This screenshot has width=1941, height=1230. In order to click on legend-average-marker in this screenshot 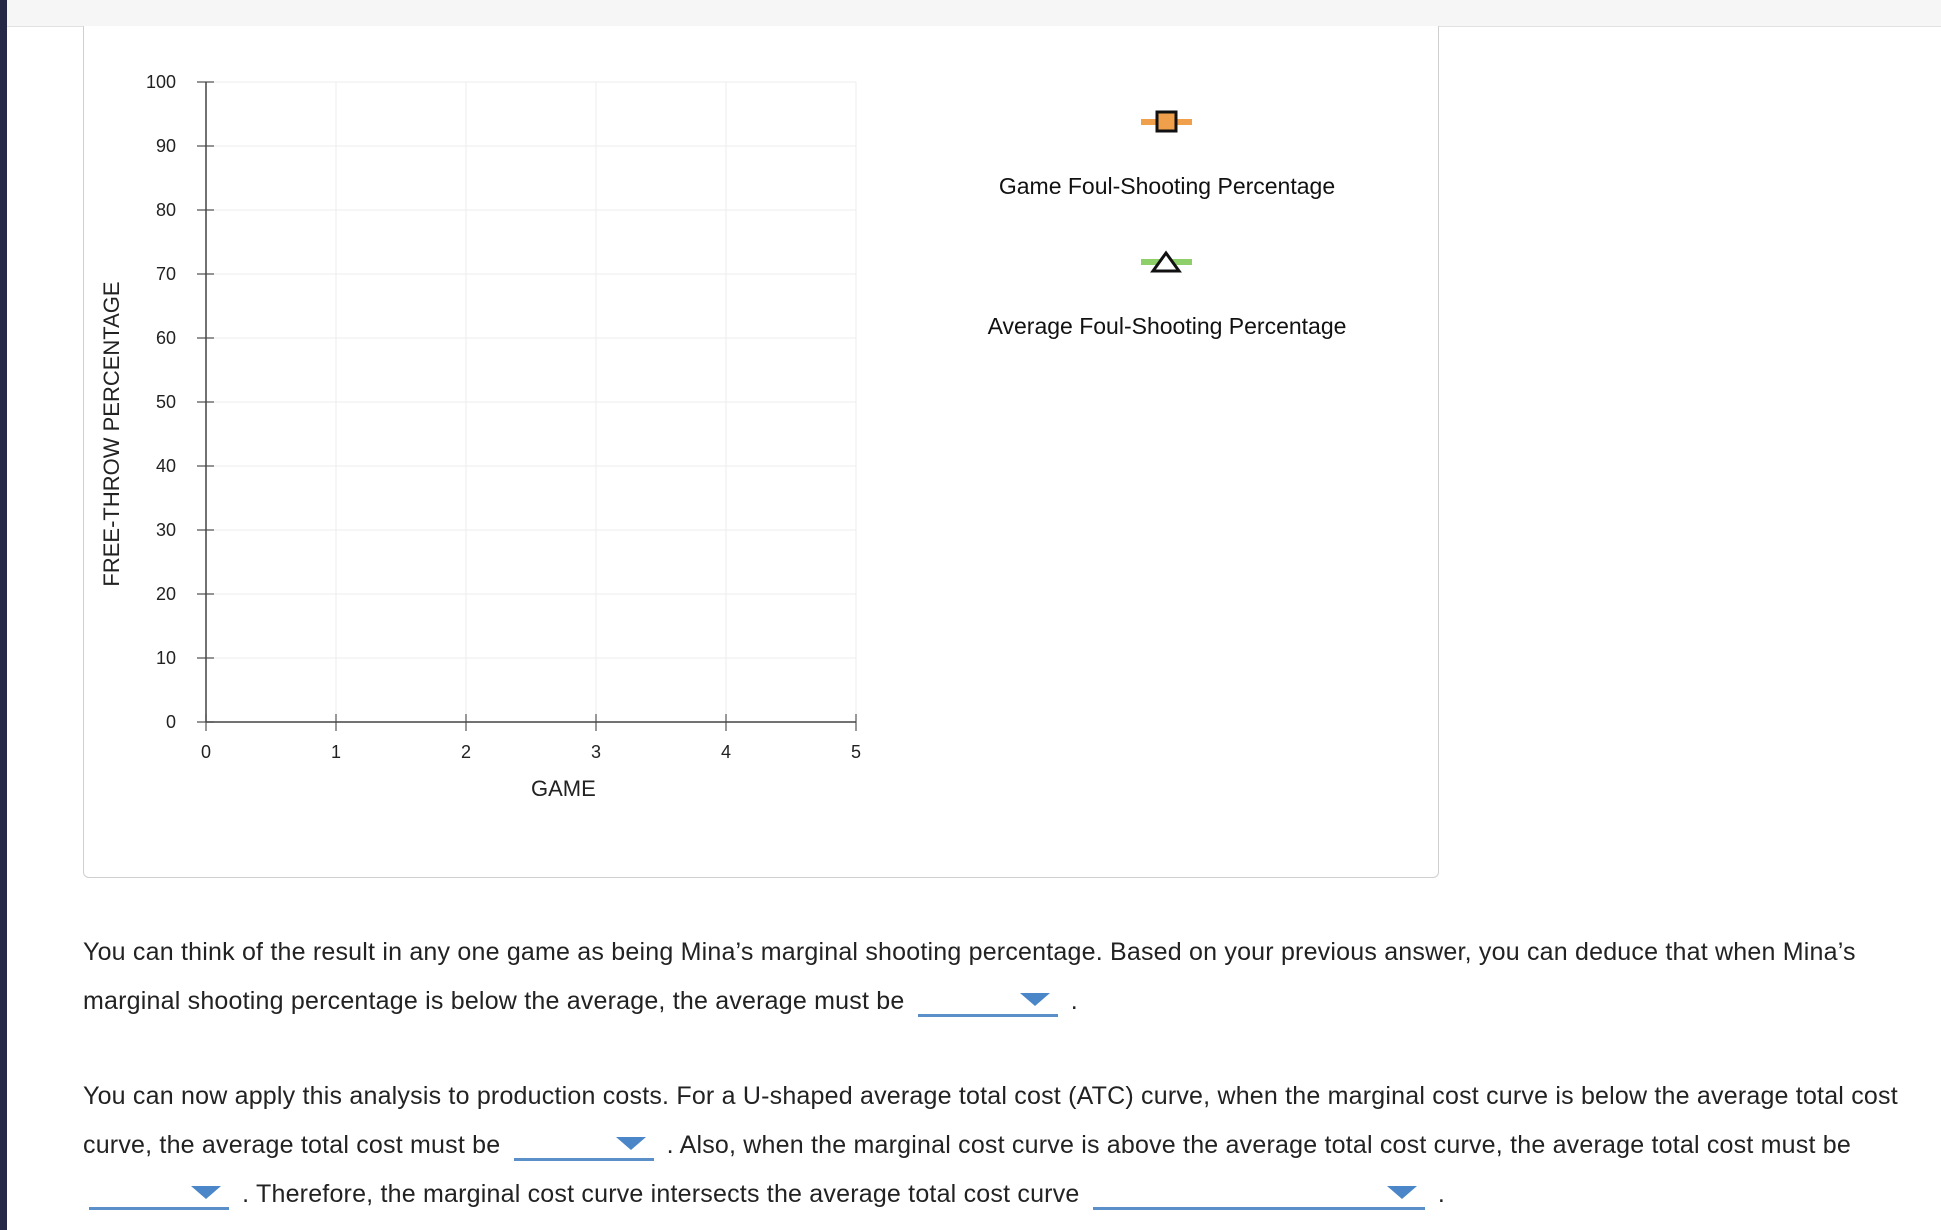, I will do `click(1166, 261)`.